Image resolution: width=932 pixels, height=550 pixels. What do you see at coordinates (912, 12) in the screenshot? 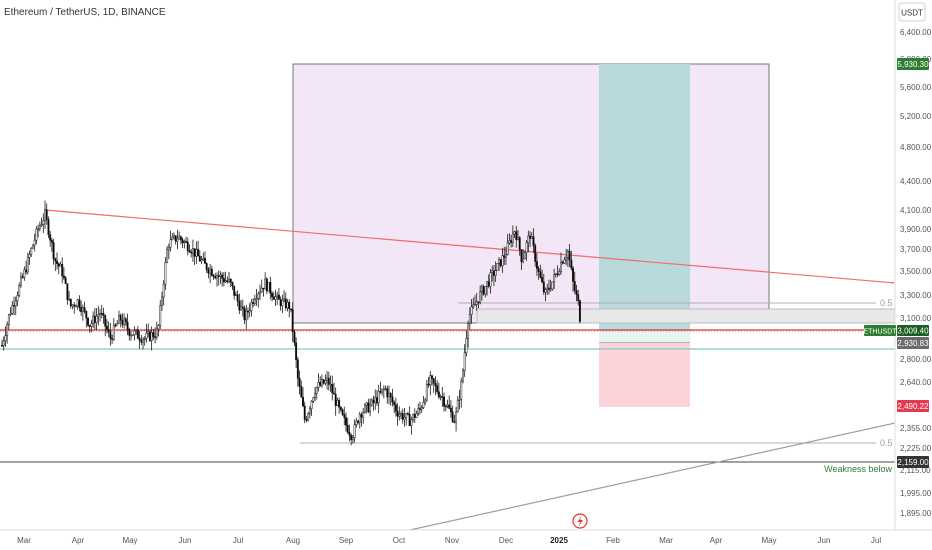
I see `currency-button: USDT` at bounding box center [912, 12].